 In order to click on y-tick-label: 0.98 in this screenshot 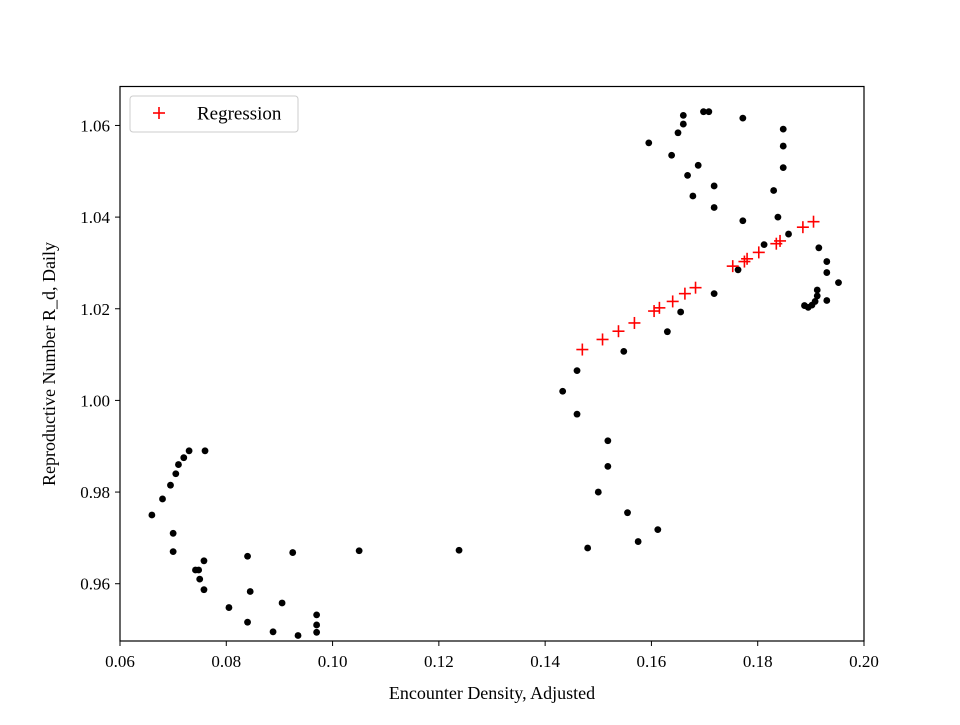, I will do `click(95, 492)`.